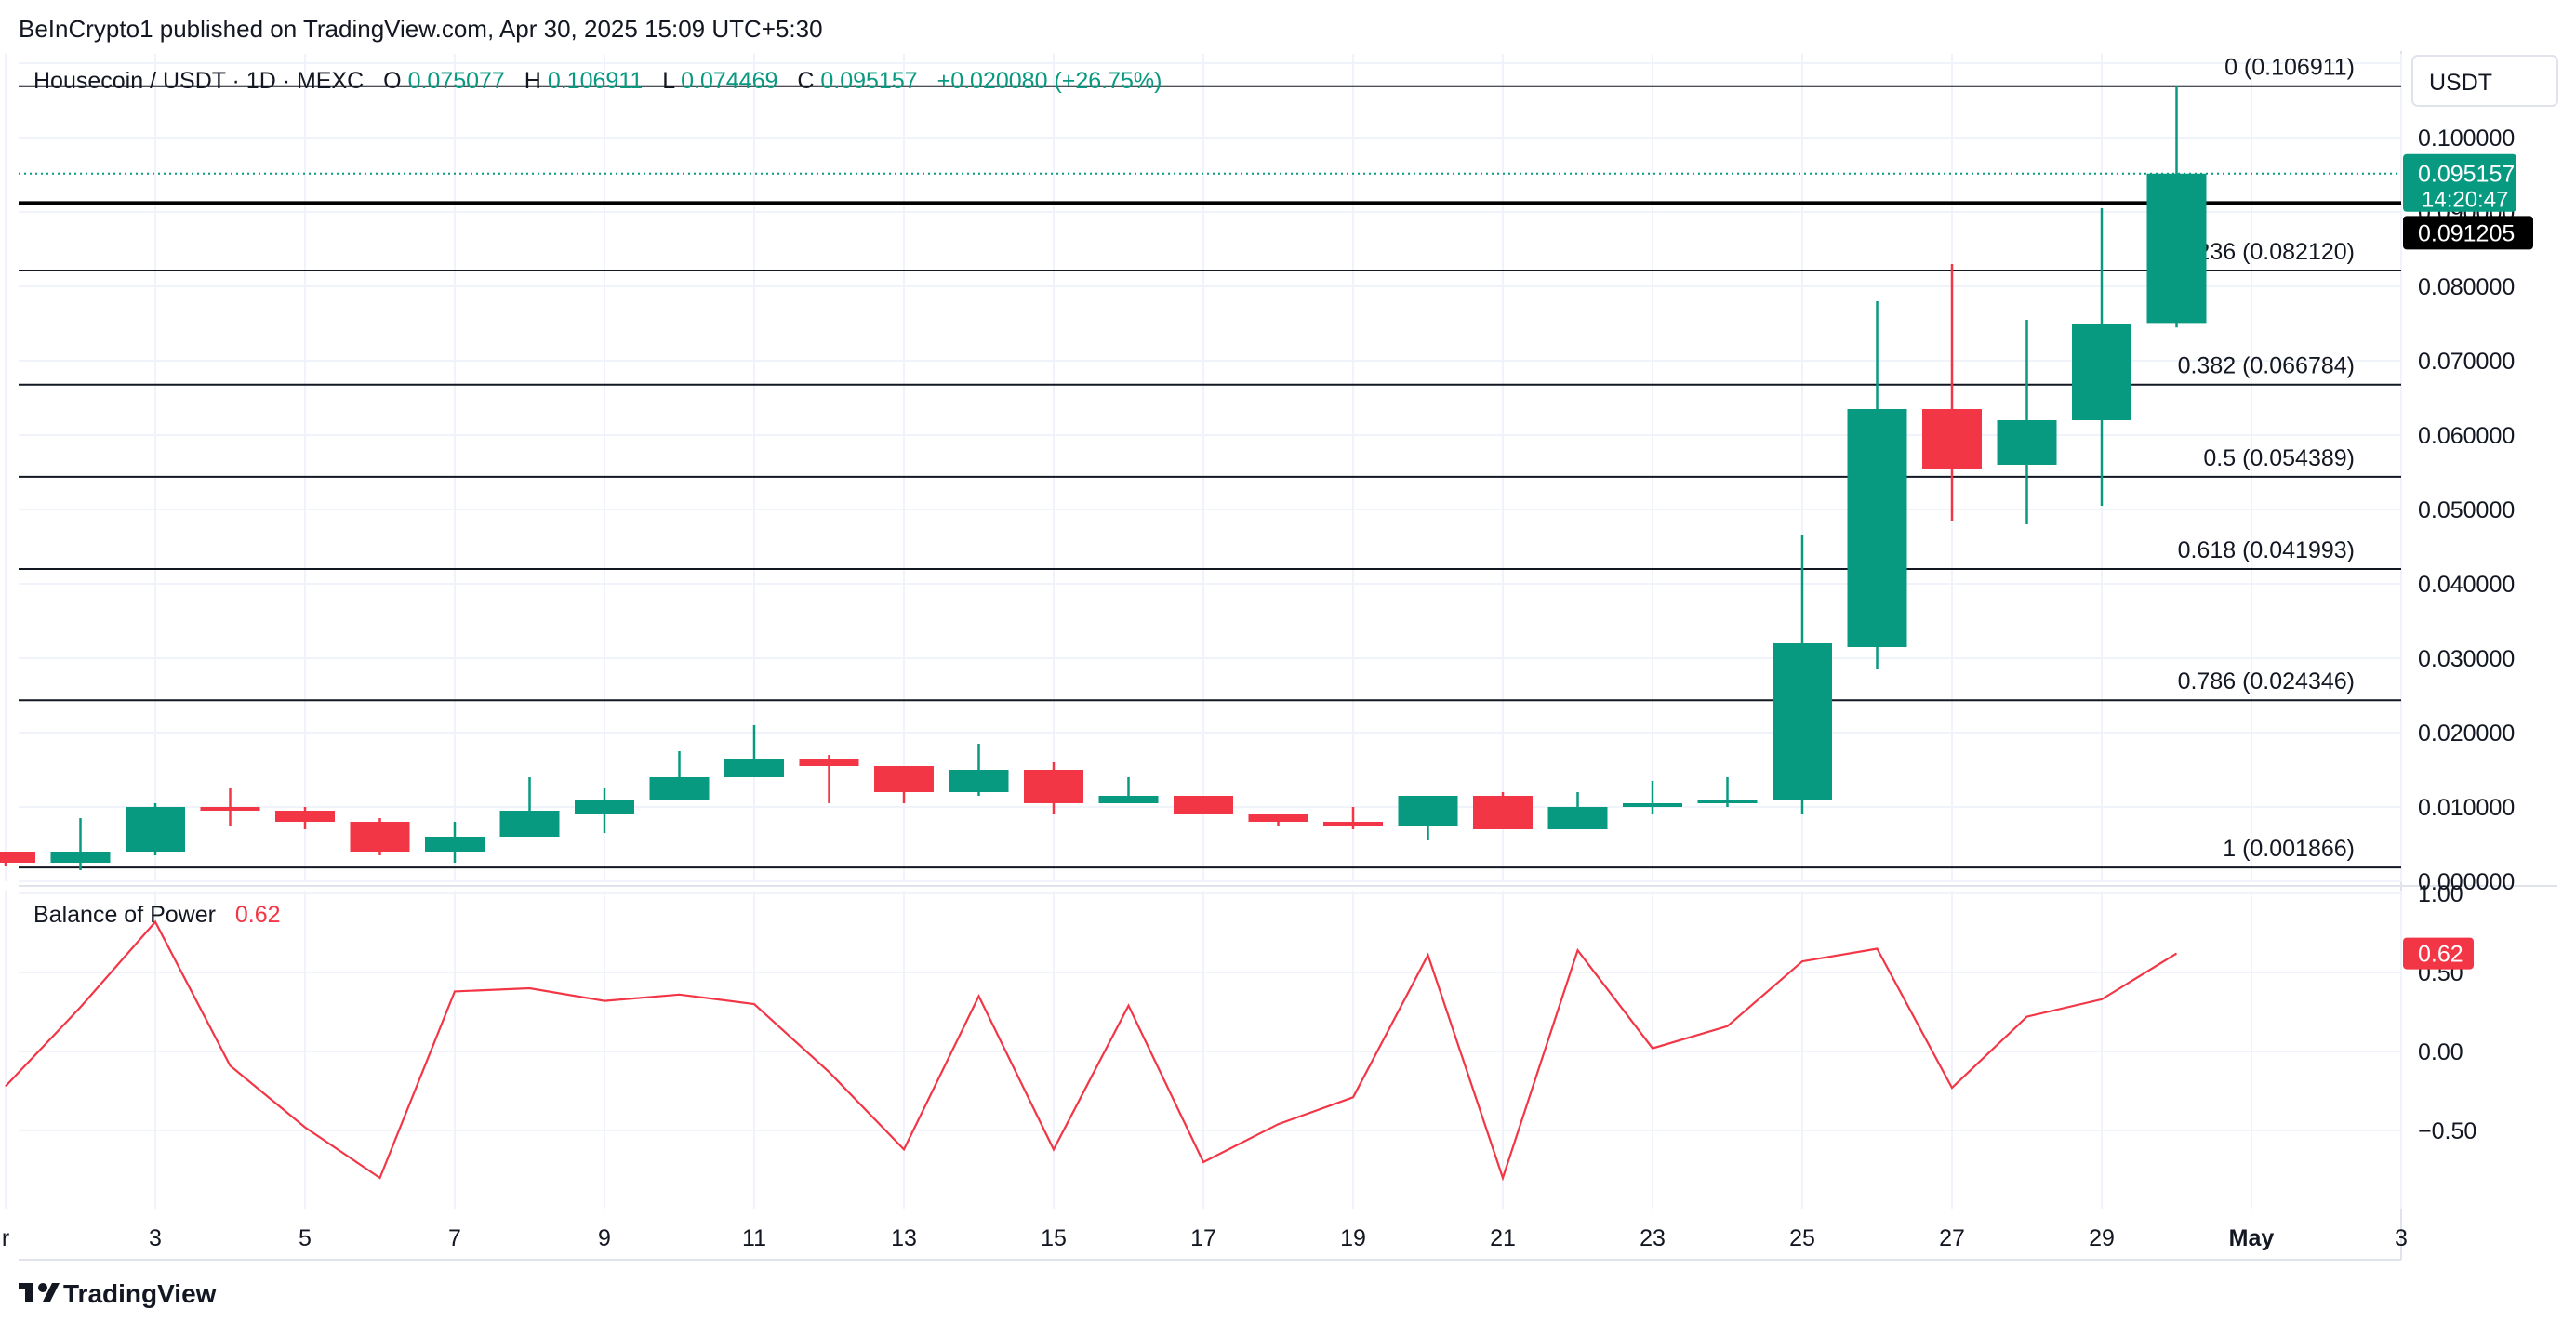 Image resolution: width=2576 pixels, height=1322 pixels. I want to click on high-label: H, so click(532, 81).